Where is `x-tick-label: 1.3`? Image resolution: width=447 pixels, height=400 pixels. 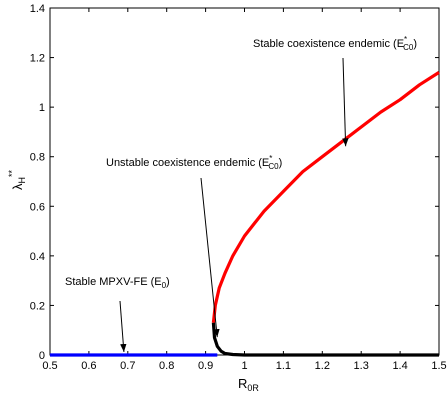
x-tick-label: 1.3 is located at coordinates (361, 366).